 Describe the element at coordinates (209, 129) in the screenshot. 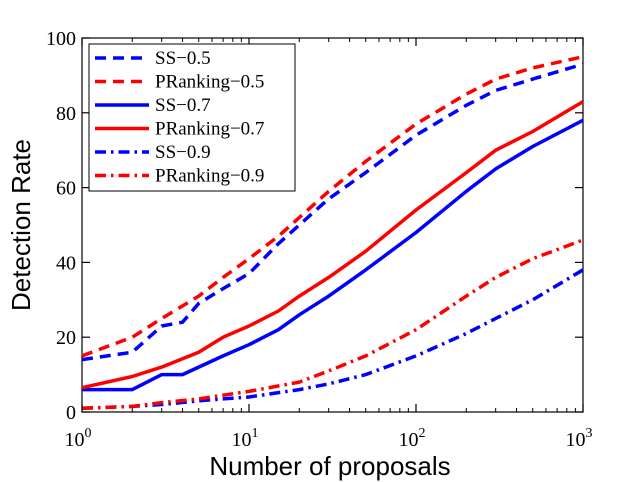

I see `legend-label-4: PRanking−0.7` at that location.